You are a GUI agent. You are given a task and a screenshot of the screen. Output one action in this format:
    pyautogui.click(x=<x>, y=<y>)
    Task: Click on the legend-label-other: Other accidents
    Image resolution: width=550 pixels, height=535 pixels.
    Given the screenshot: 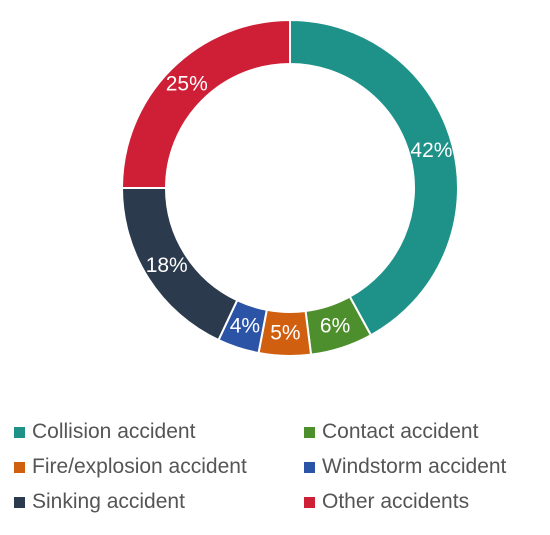 What is the action you would take?
    pyautogui.click(x=396, y=501)
    